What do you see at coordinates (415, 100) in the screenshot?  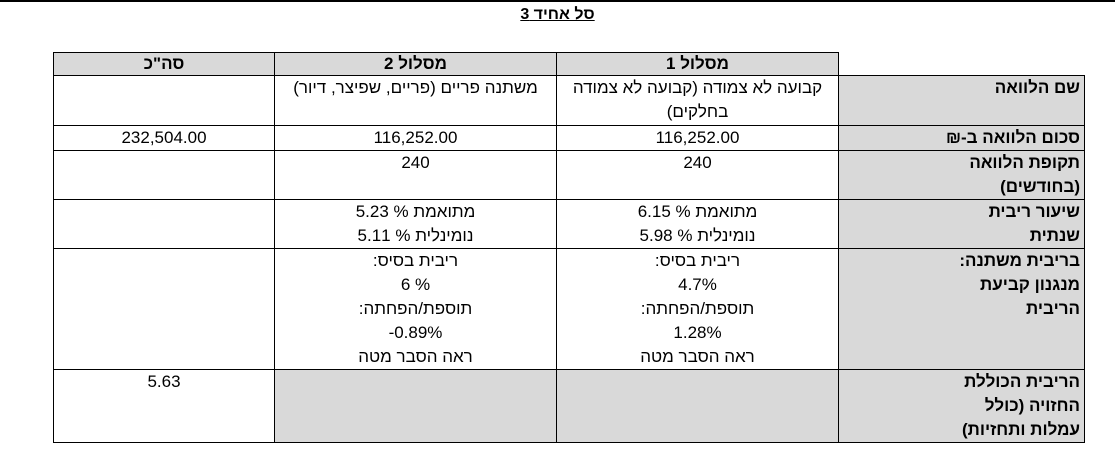 I see `track2-loan-name: משתנה פריים (פריים, שפיצר, דיור)` at bounding box center [415, 100].